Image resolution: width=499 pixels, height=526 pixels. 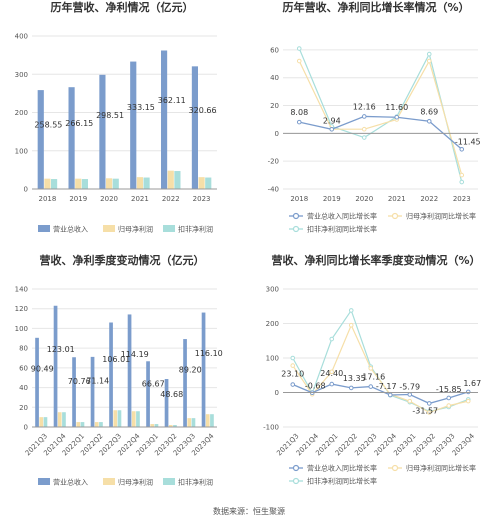 What do you see at coordinates (373, 377) in the screenshot?
I see `data-label: 17.16` at bounding box center [373, 377].